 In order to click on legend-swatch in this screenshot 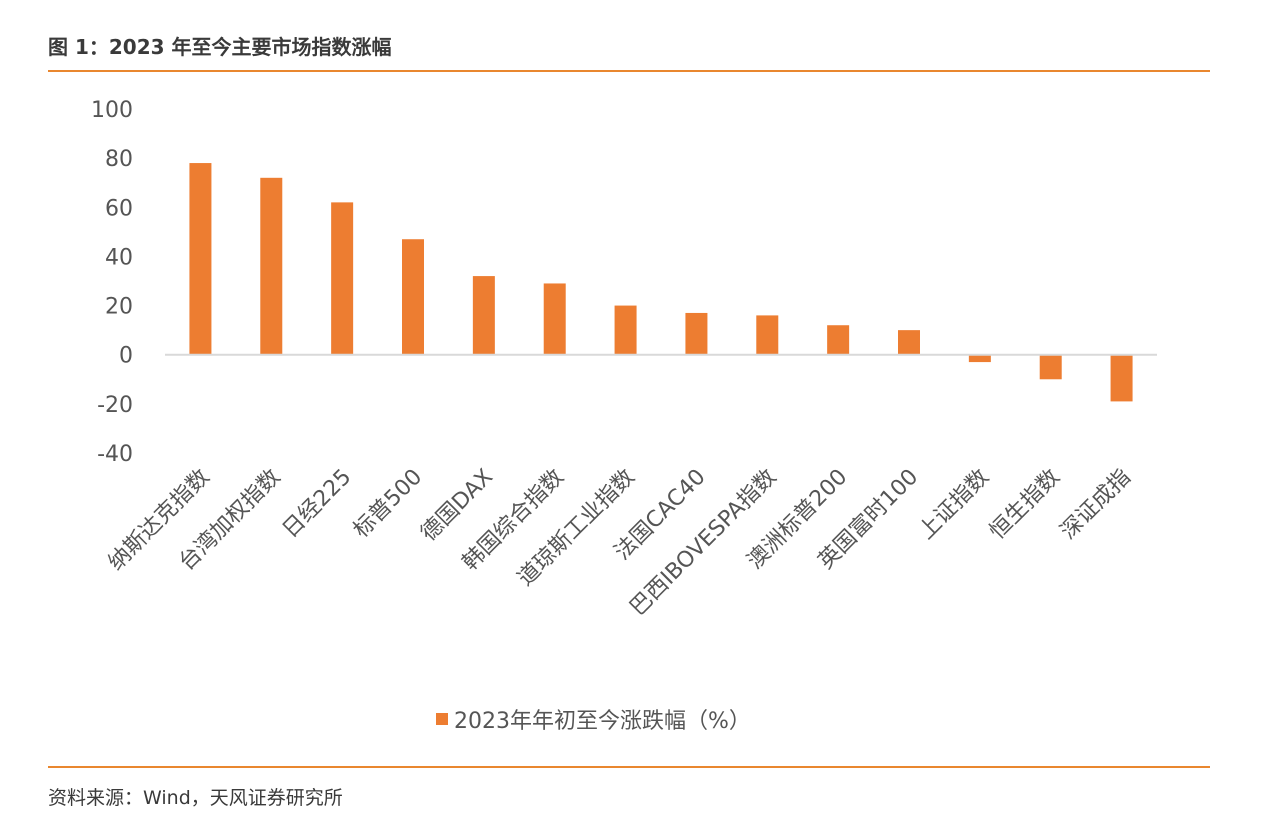, I will do `click(442, 719)`.